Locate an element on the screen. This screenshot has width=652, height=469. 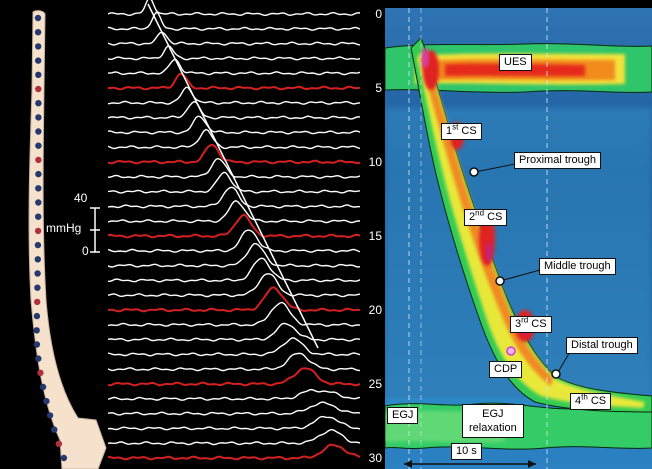
cs4-suffix-sup: th is located at coordinates (584, 397).